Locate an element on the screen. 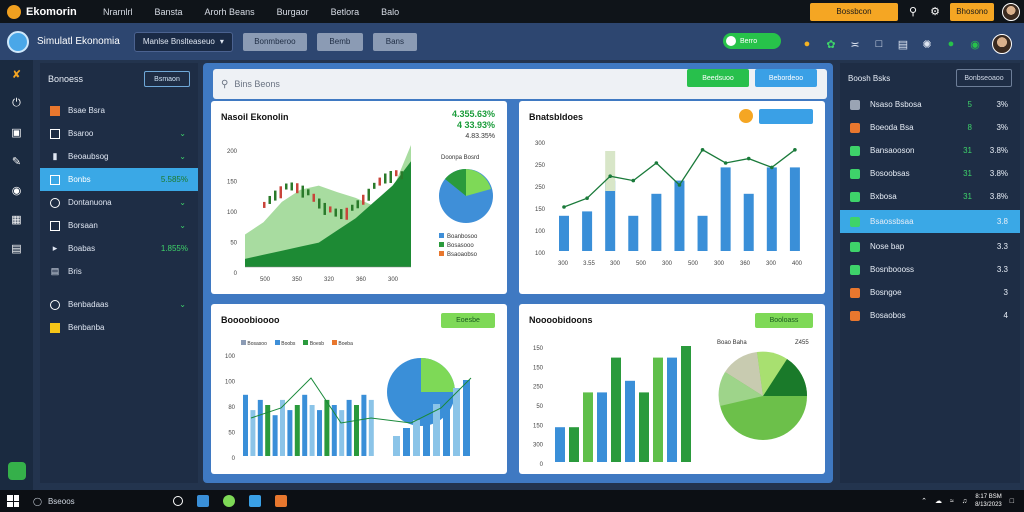 The height and width of the screenshot is (512, 1024). power-icon: ⏻ is located at coordinates (16, 103).